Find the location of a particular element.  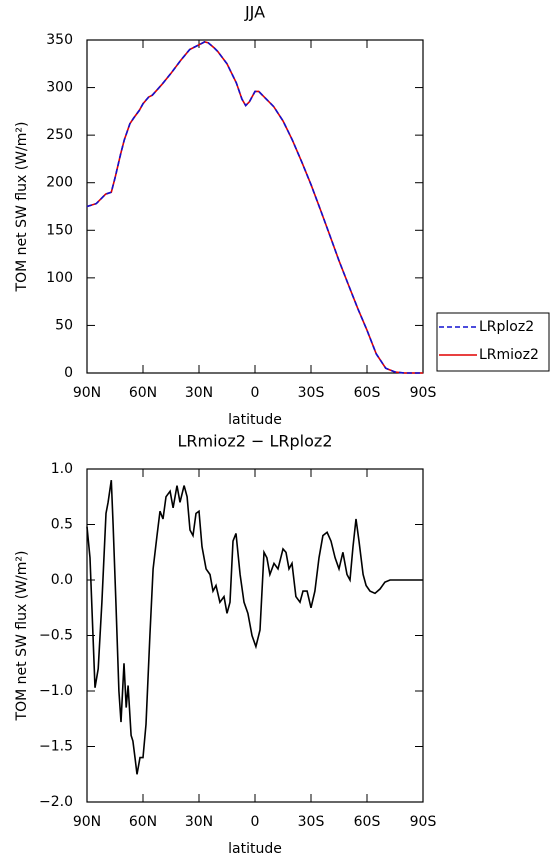

y-tick-label: 300 is located at coordinates (59, 88).